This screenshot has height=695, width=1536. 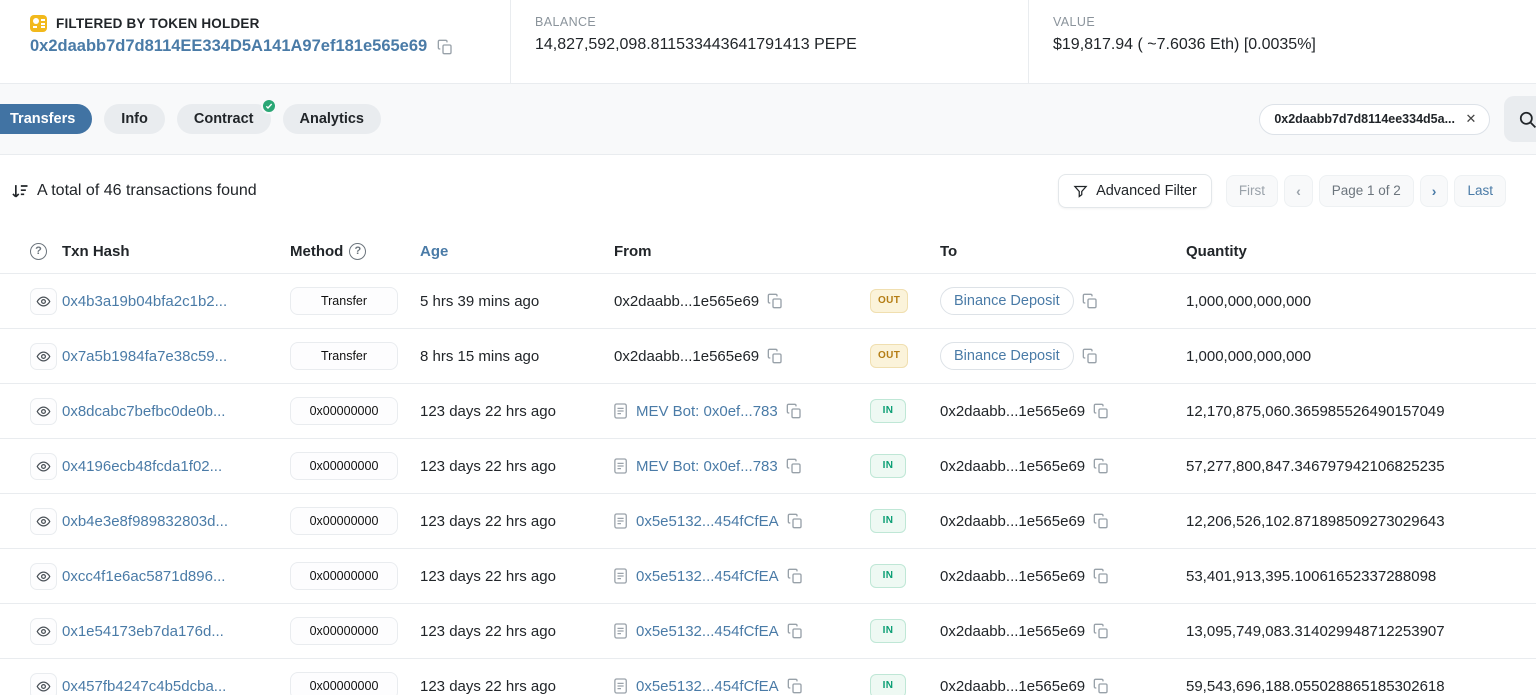 What do you see at coordinates (949, 251) in the screenshot?
I see `col-header-to: To` at bounding box center [949, 251].